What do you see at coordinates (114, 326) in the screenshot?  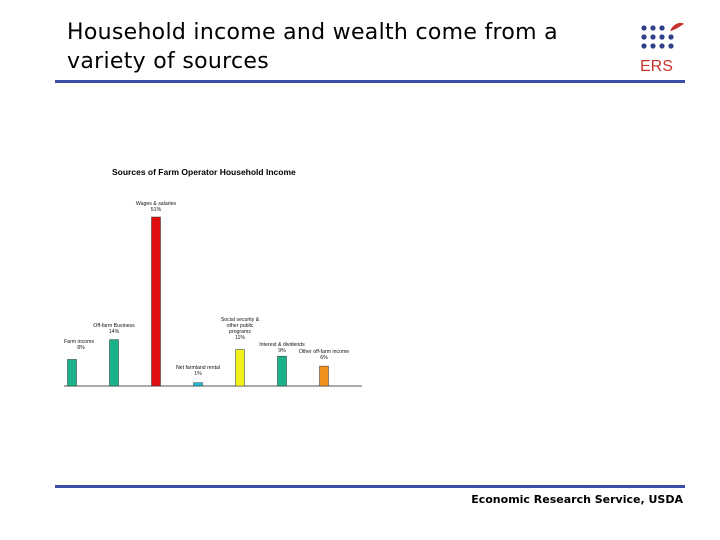 I see `category-label-2: Off-farm Business` at bounding box center [114, 326].